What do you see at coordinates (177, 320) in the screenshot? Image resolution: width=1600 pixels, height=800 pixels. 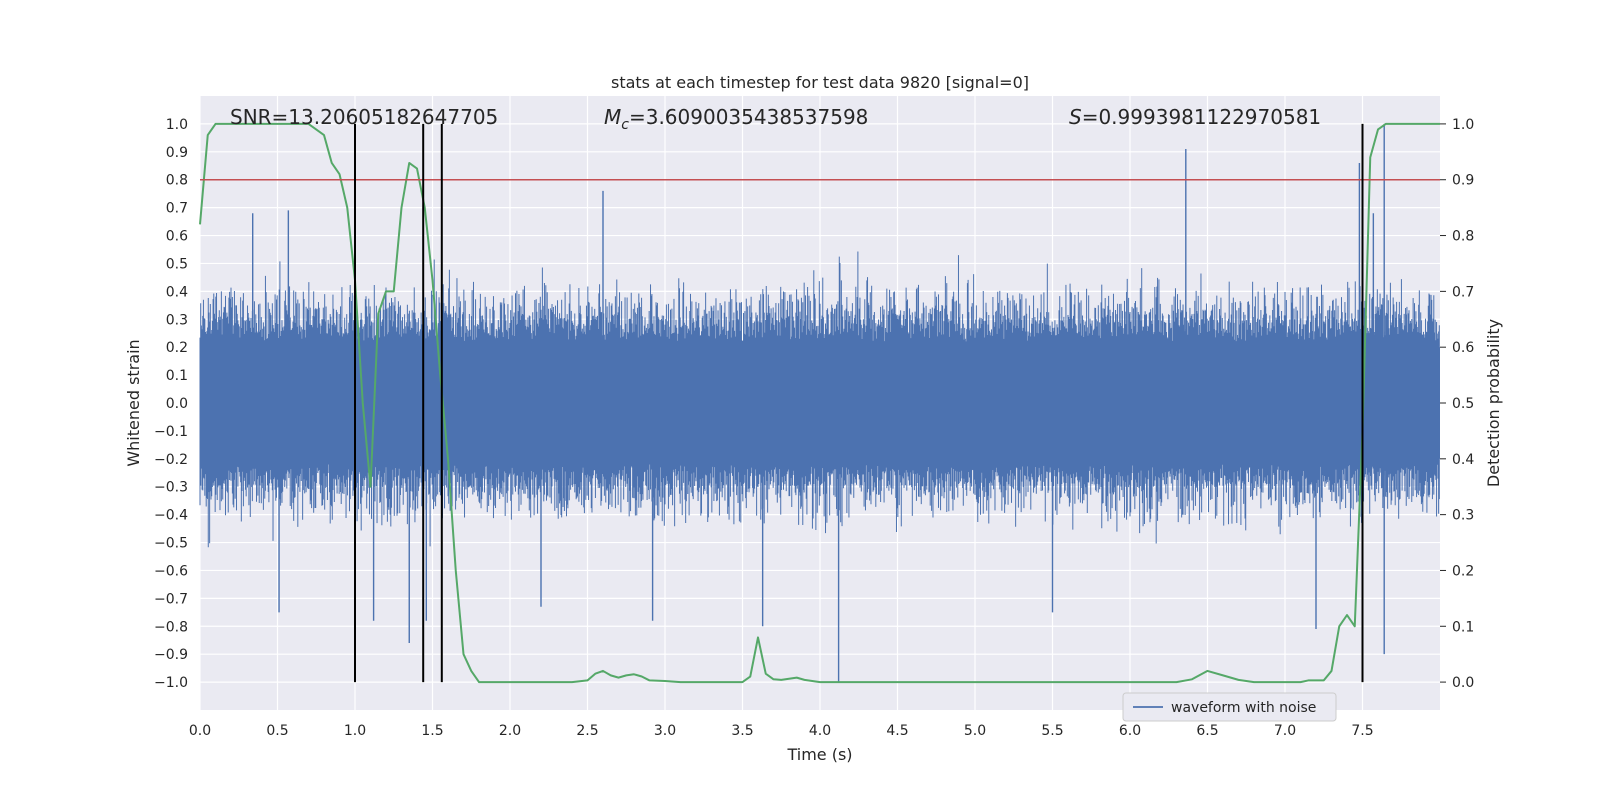 I see `y-left-tick-label: 0.3` at bounding box center [177, 320].